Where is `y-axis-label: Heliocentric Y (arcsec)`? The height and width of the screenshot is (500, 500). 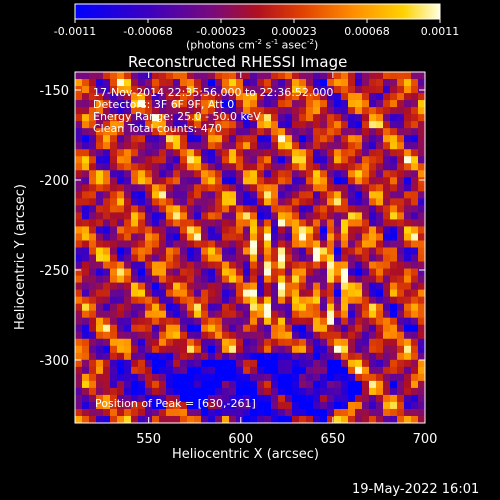 y-axis-label: Heliocentric Y (arcsec) is located at coordinates (20, 257).